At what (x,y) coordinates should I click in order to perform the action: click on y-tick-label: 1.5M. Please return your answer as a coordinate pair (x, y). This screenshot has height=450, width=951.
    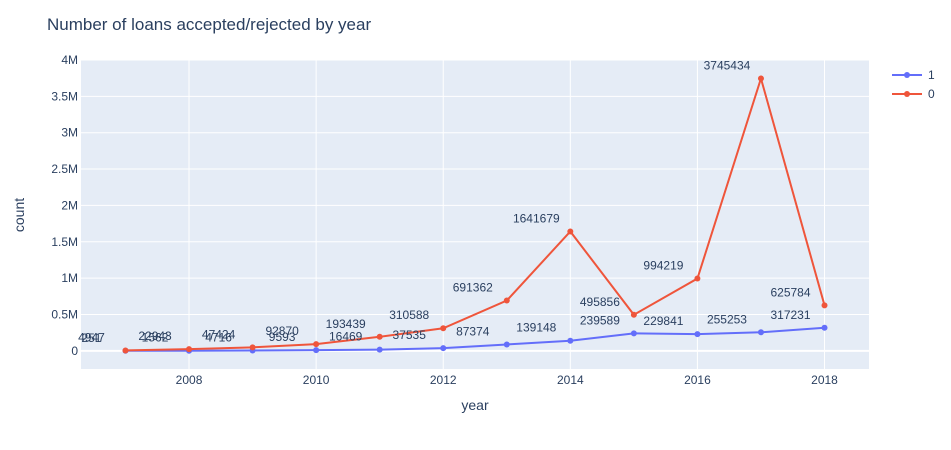
    Looking at the image, I should click on (64, 242).